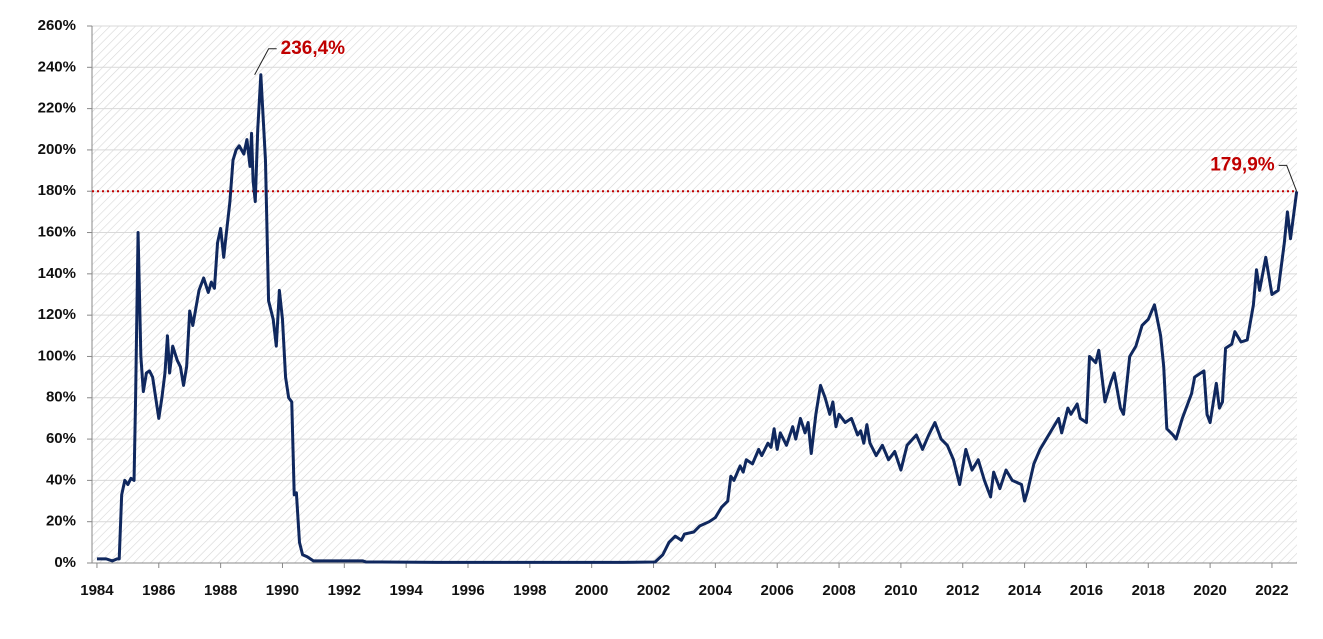 This screenshot has height=639, width=1323. What do you see at coordinates (313, 48) in the screenshot?
I see `annotation-label: 236,4%` at bounding box center [313, 48].